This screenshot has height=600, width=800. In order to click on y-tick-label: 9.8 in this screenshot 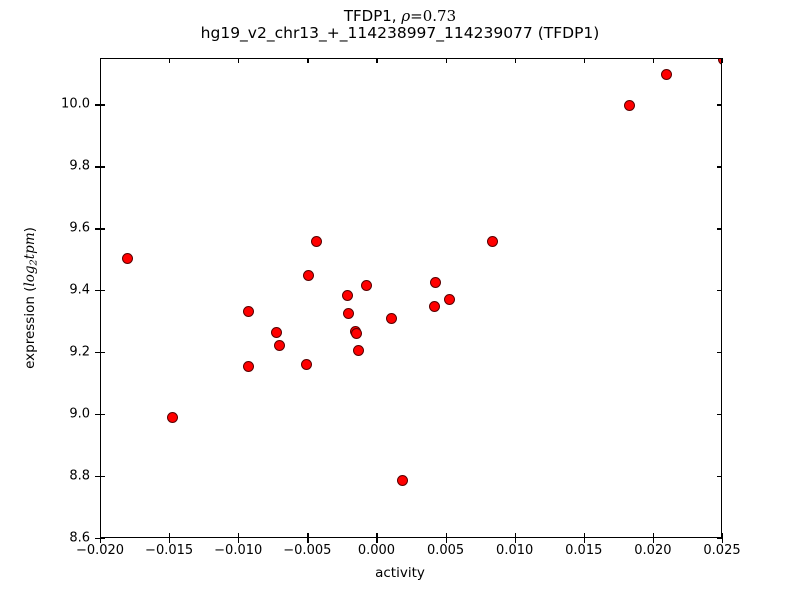, I will do `click(79, 166)`.